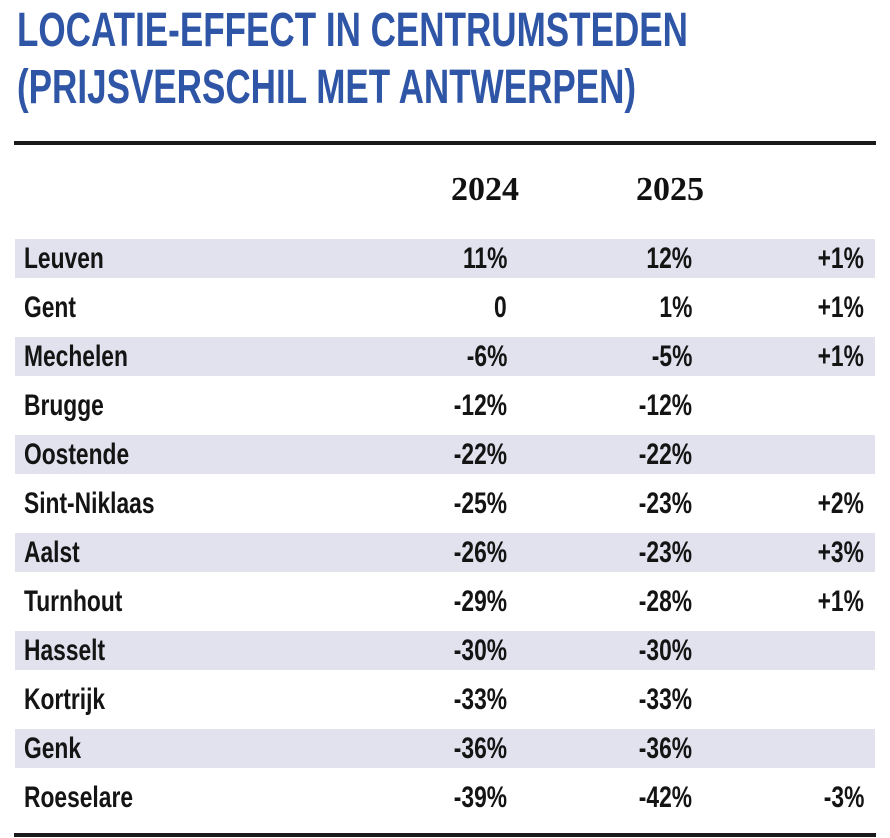 The width and height of the screenshot is (890, 838). What do you see at coordinates (500, 307) in the screenshot?
I see `value-2024: 0` at bounding box center [500, 307].